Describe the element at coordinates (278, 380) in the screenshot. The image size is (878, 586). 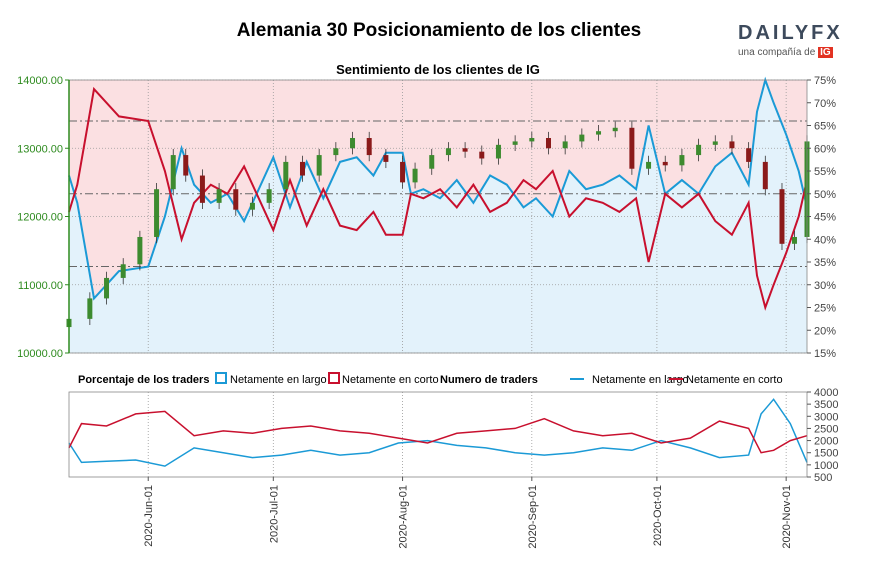
I see `legend-pct-long: Netamente en largo` at that location.